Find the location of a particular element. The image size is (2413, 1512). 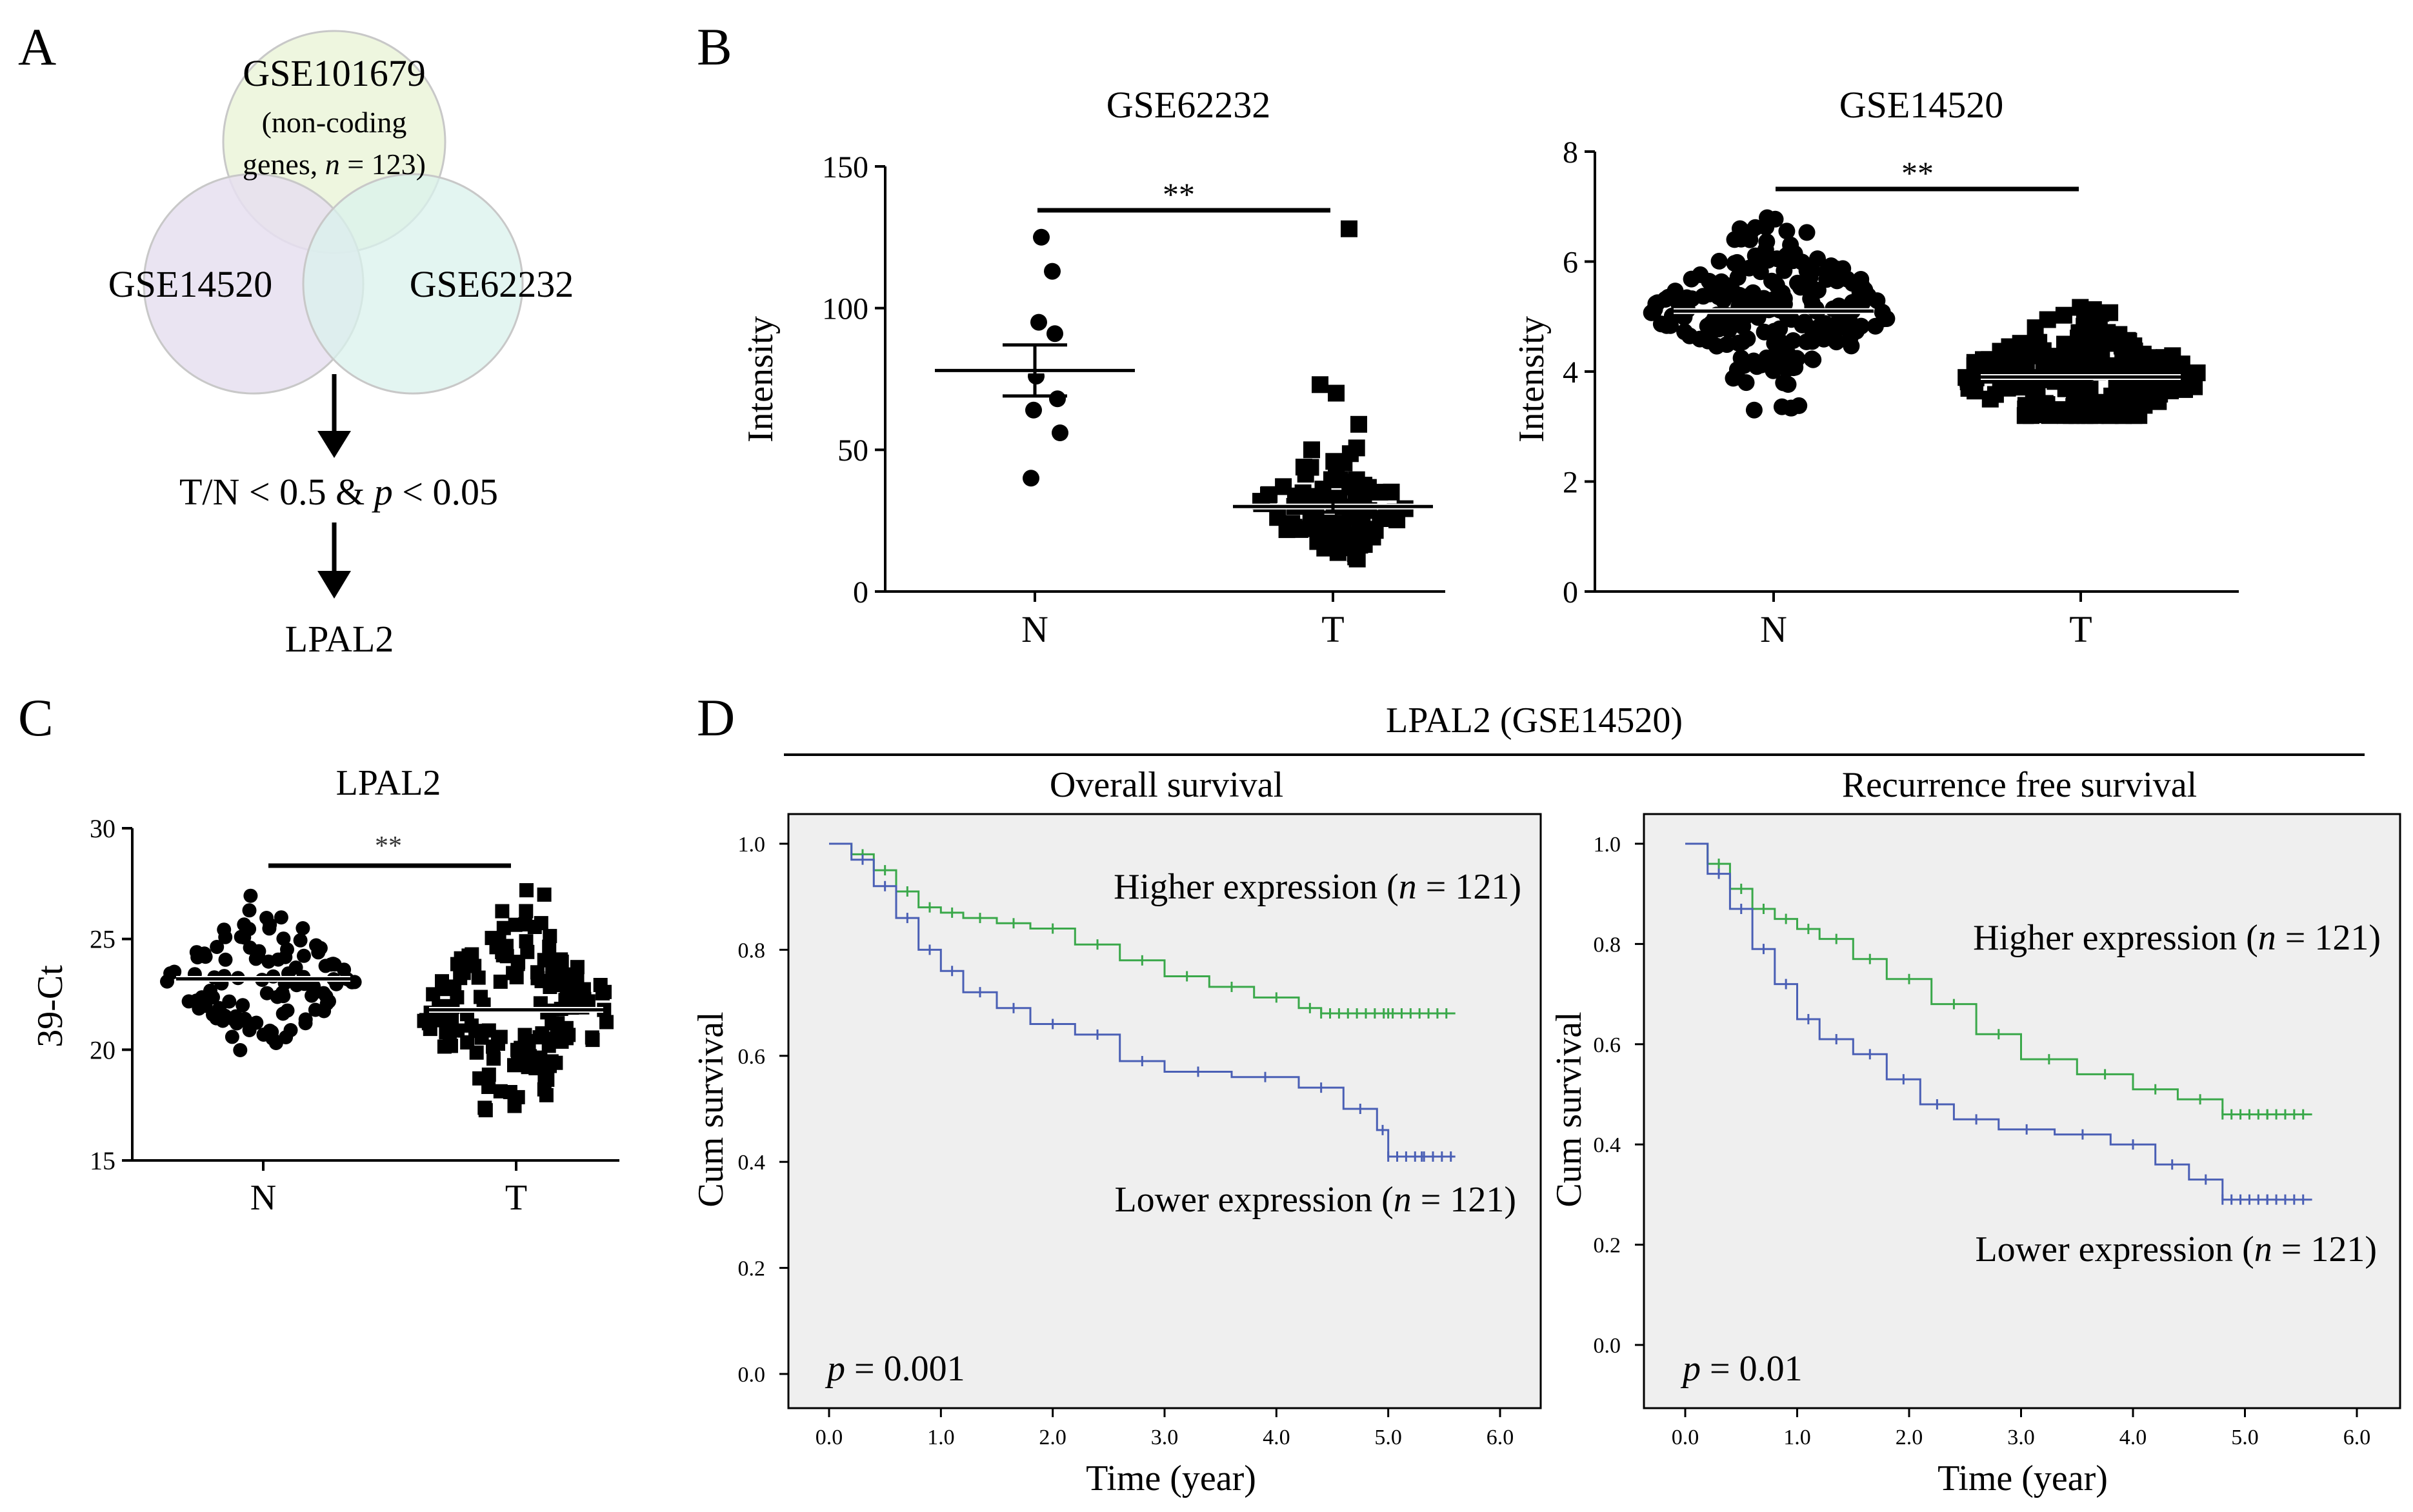

panel-d-title: LPAL2 (GSE14520) is located at coordinates (1534, 721).